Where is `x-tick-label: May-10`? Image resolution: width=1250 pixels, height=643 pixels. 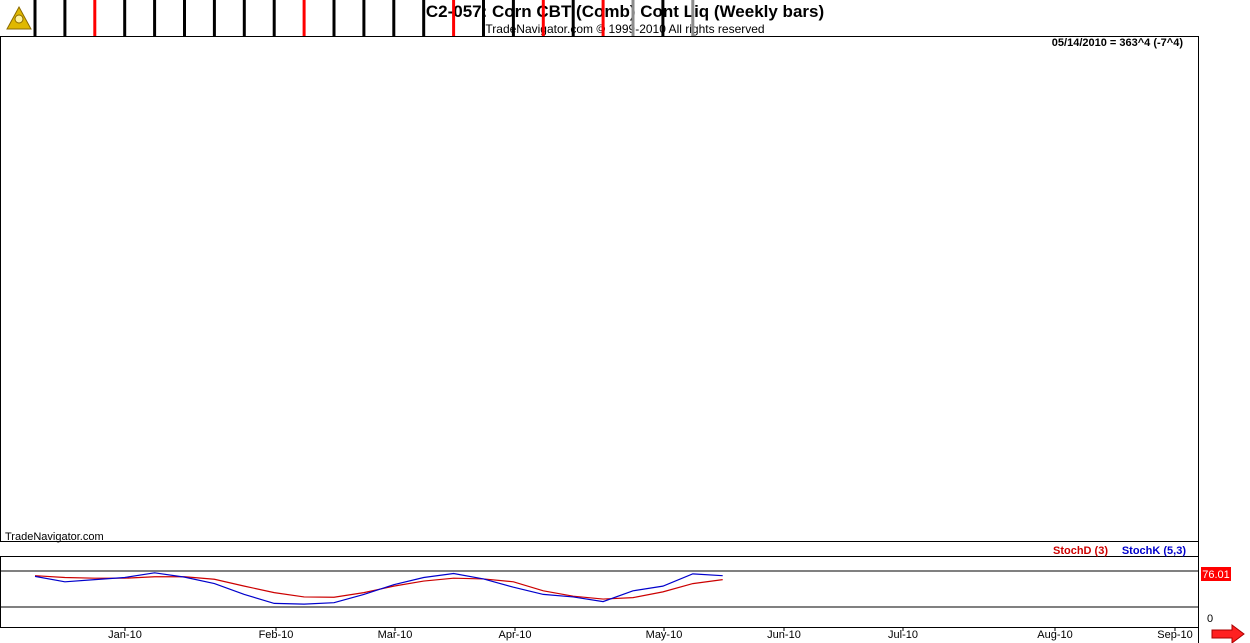
x-tick-label: May-10 is located at coordinates (664, 635).